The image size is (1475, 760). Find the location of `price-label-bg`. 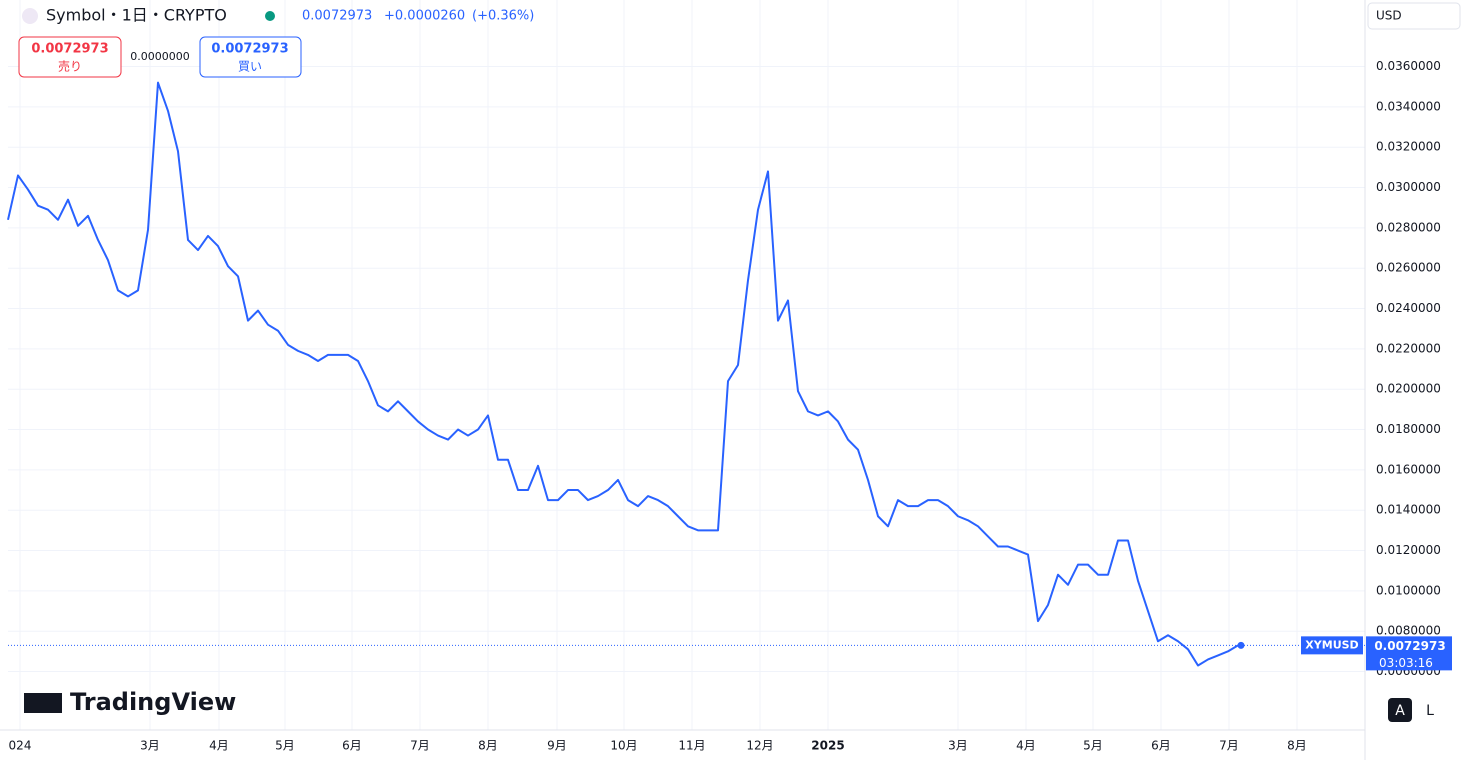

price-label-bg is located at coordinates (1409, 653).